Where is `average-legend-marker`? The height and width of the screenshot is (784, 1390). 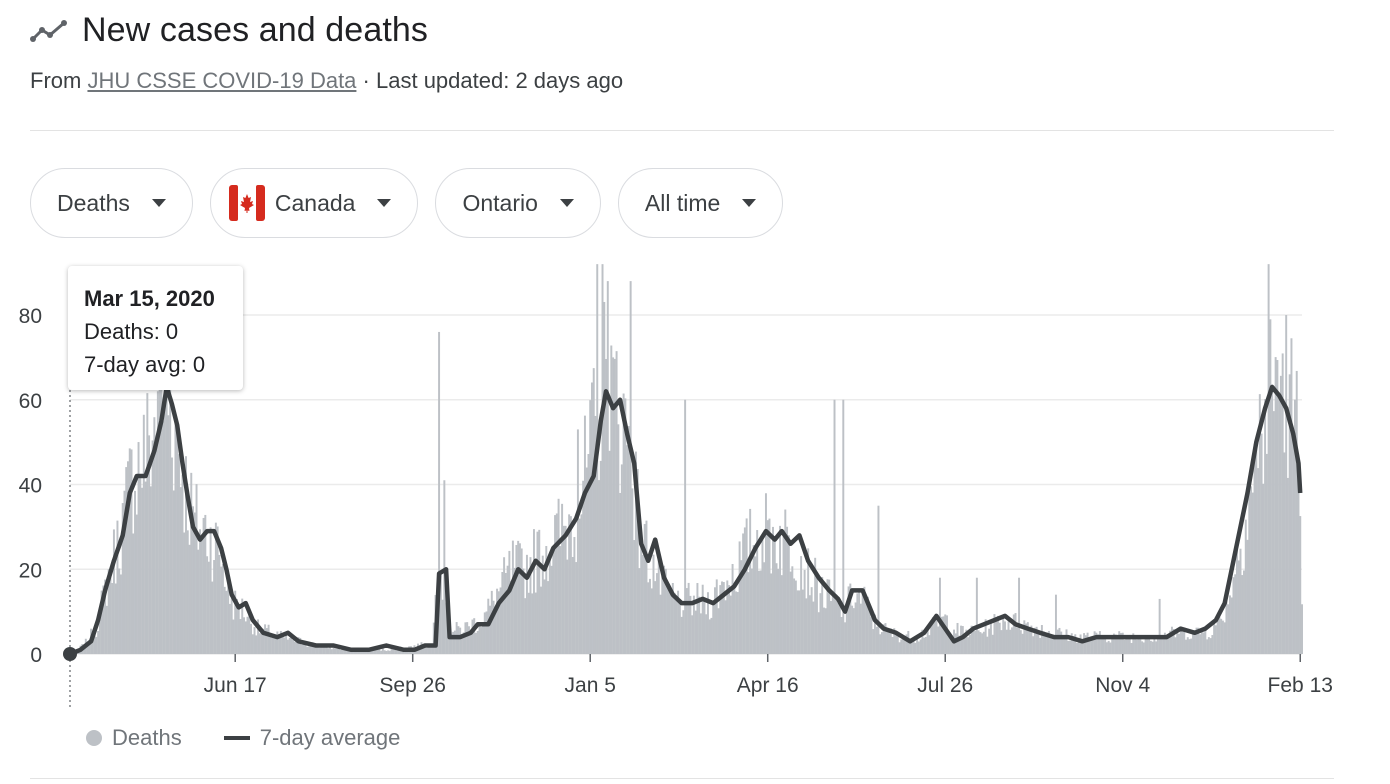
average-legend-marker is located at coordinates (236, 738).